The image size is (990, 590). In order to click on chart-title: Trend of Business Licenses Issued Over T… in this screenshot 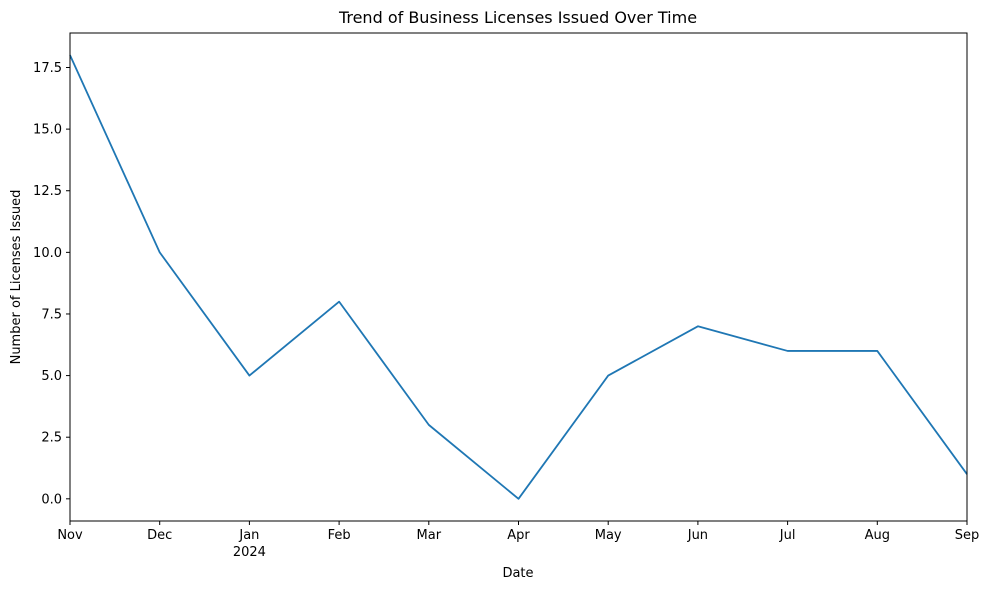, I will do `click(517, 17)`.